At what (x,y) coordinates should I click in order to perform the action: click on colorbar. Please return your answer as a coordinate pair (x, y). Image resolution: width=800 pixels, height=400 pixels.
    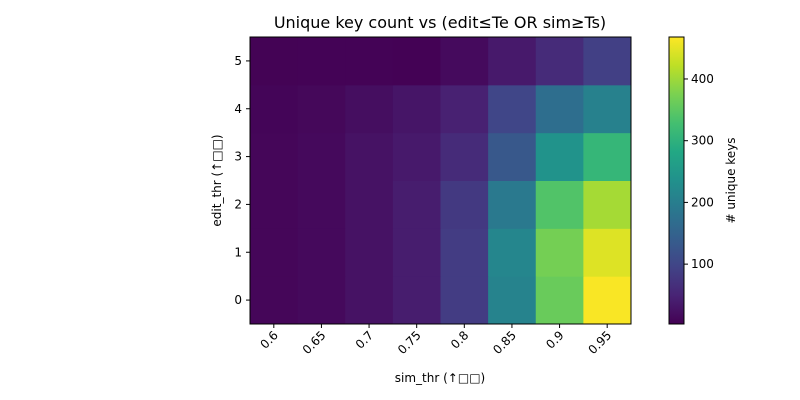
    Looking at the image, I should click on (676, 180).